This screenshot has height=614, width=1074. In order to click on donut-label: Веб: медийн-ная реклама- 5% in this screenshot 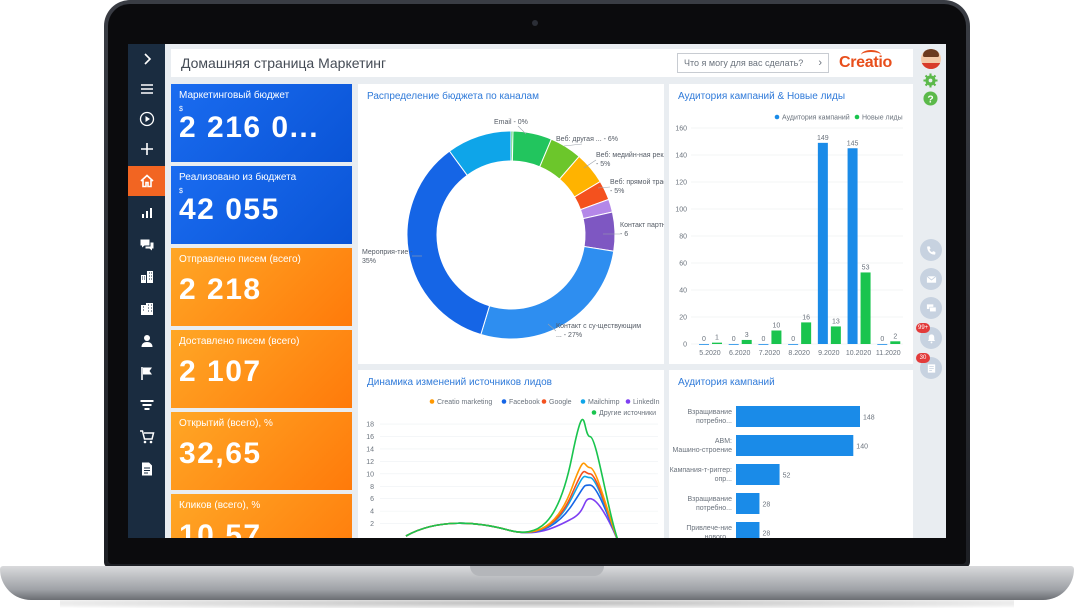, I will do `click(630, 159)`.